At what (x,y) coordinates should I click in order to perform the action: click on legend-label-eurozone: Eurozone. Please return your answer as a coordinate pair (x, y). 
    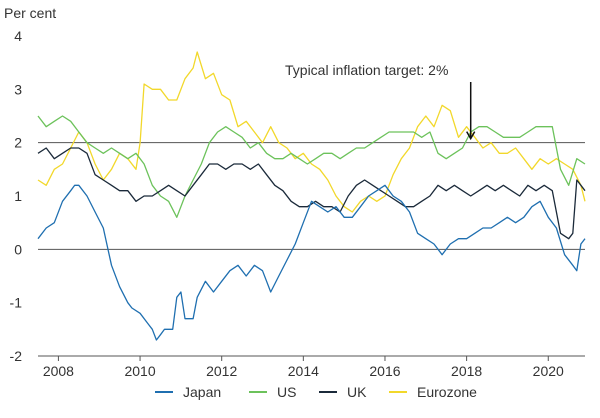
    Looking at the image, I should click on (447, 392).